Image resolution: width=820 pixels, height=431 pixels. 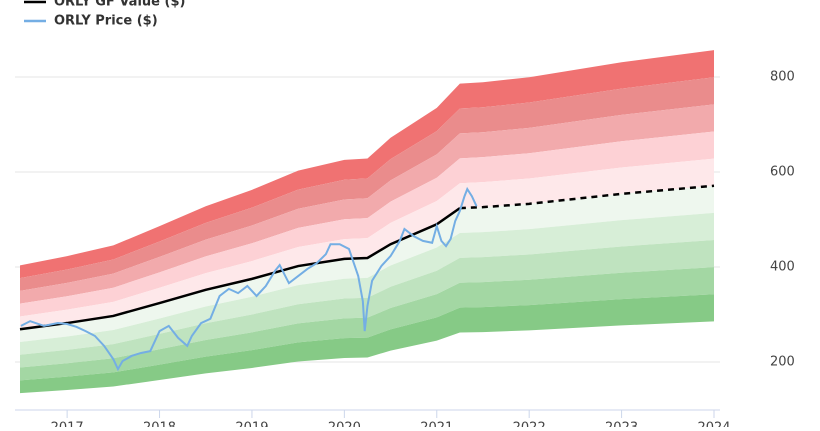 What do you see at coordinates (782, 77) in the screenshot?
I see `y-tick-label: 800` at bounding box center [782, 77].